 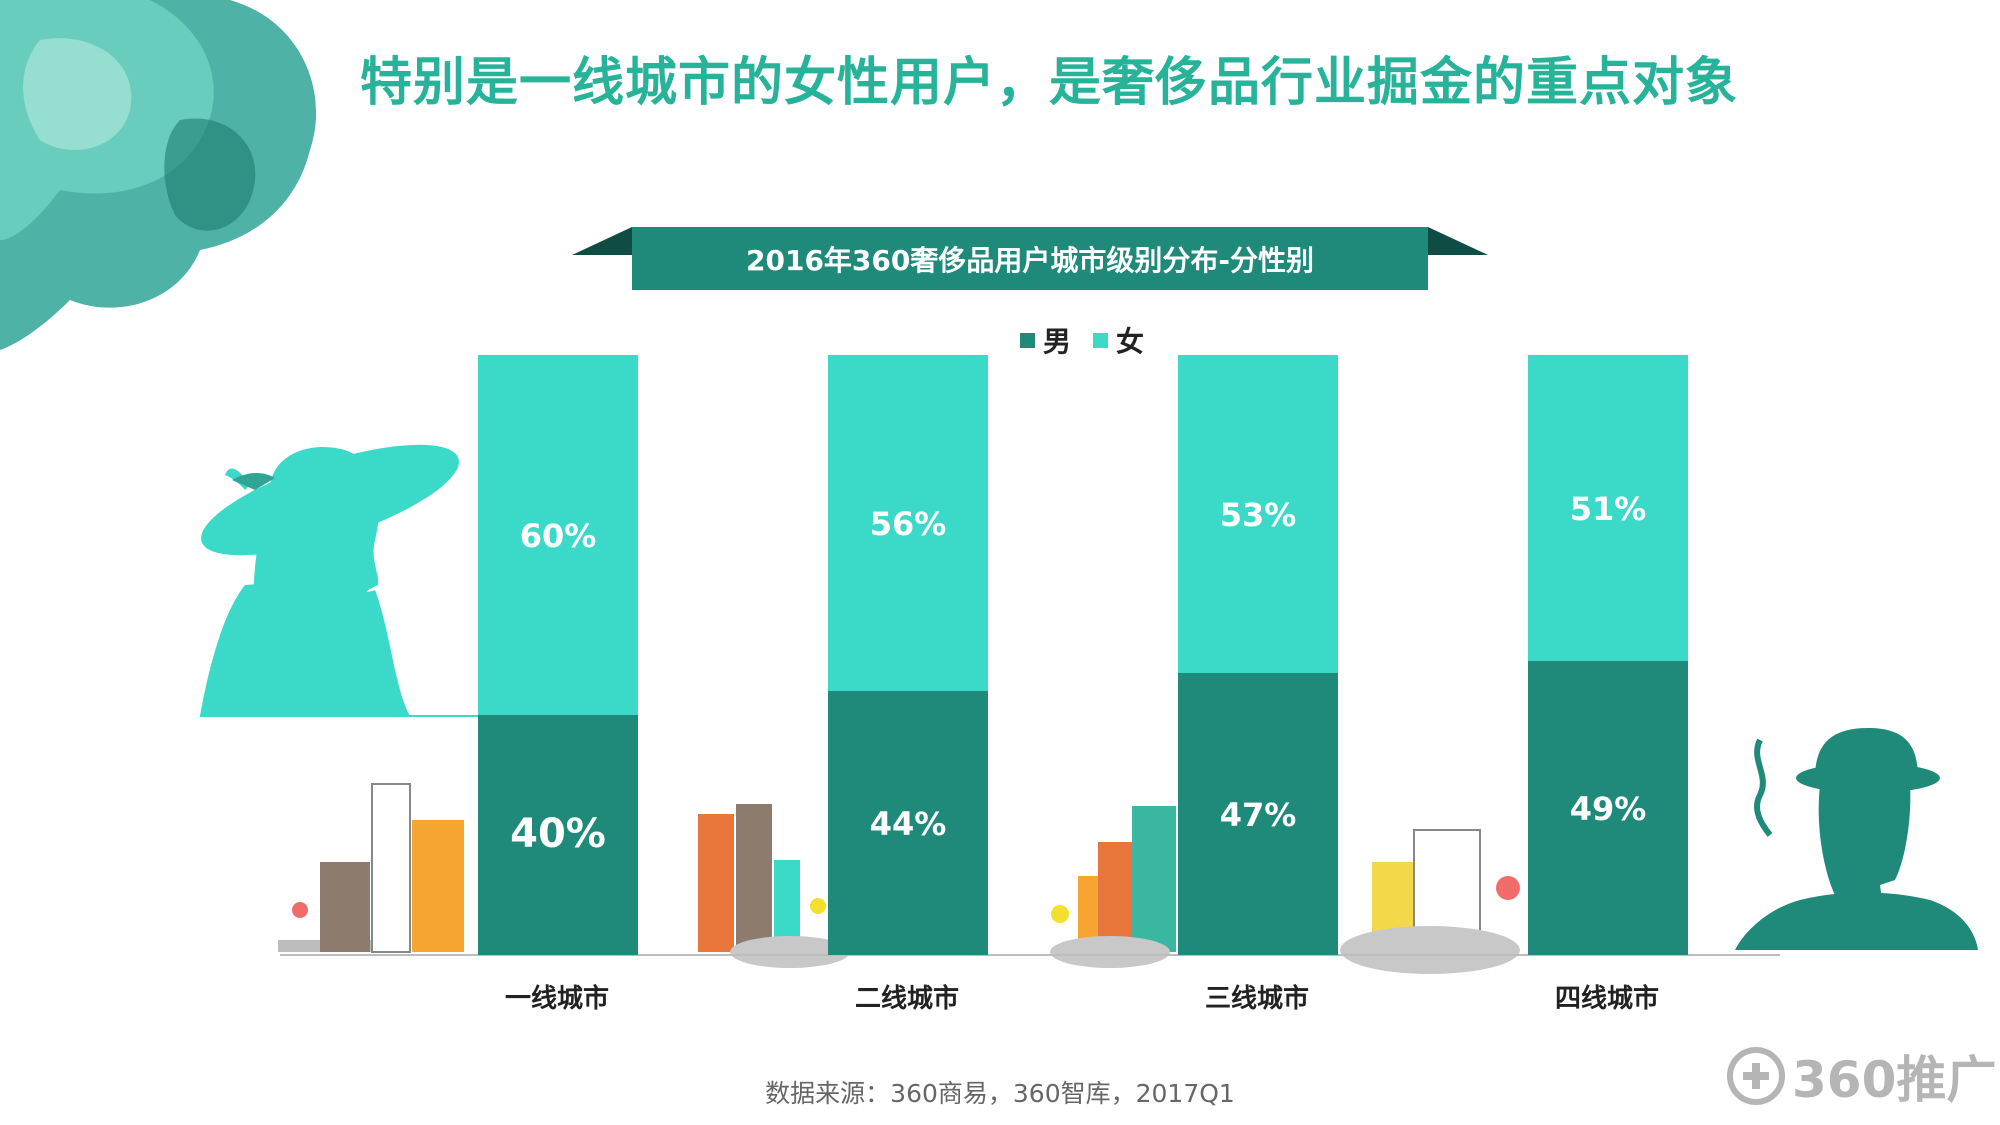 I want to click on man-silhouette-icon, so click(x=1856, y=839).